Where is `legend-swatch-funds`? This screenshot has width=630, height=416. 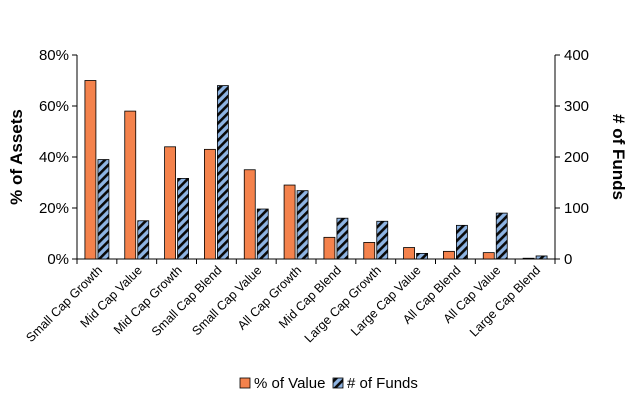
legend-swatch-funds is located at coordinates (338, 383).